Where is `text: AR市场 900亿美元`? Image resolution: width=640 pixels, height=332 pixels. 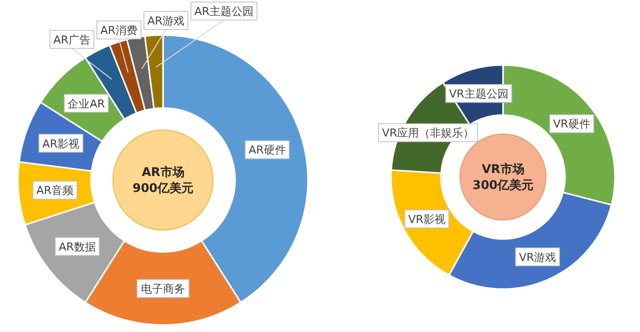 text: AR市场 900亿美元 is located at coordinates (163, 180).